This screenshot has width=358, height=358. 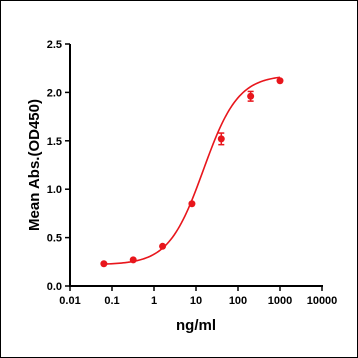 What do you see at coordinates (154, 301) in the screenshot?
I see `x-tick-label: 1` at bounding box center [154, 301].